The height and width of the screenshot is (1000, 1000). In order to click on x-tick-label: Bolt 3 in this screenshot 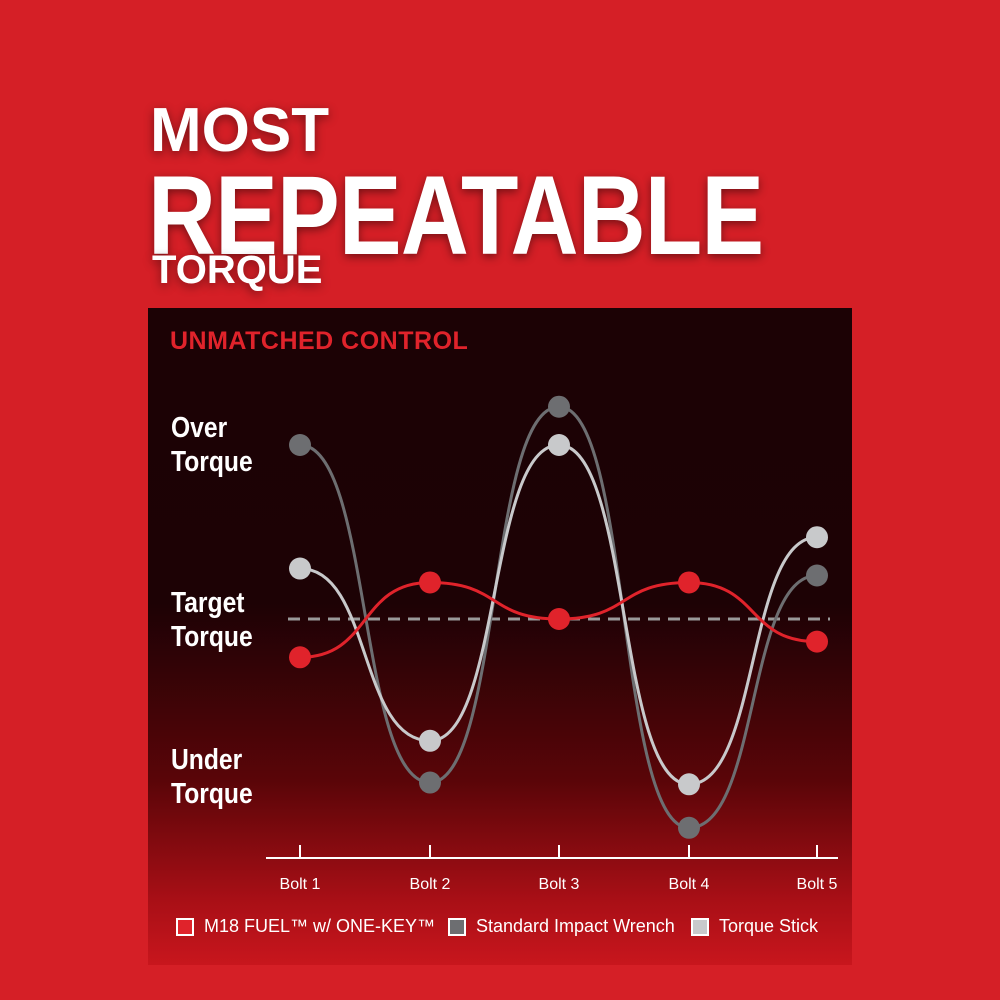, I will do `click(559, 884)`.